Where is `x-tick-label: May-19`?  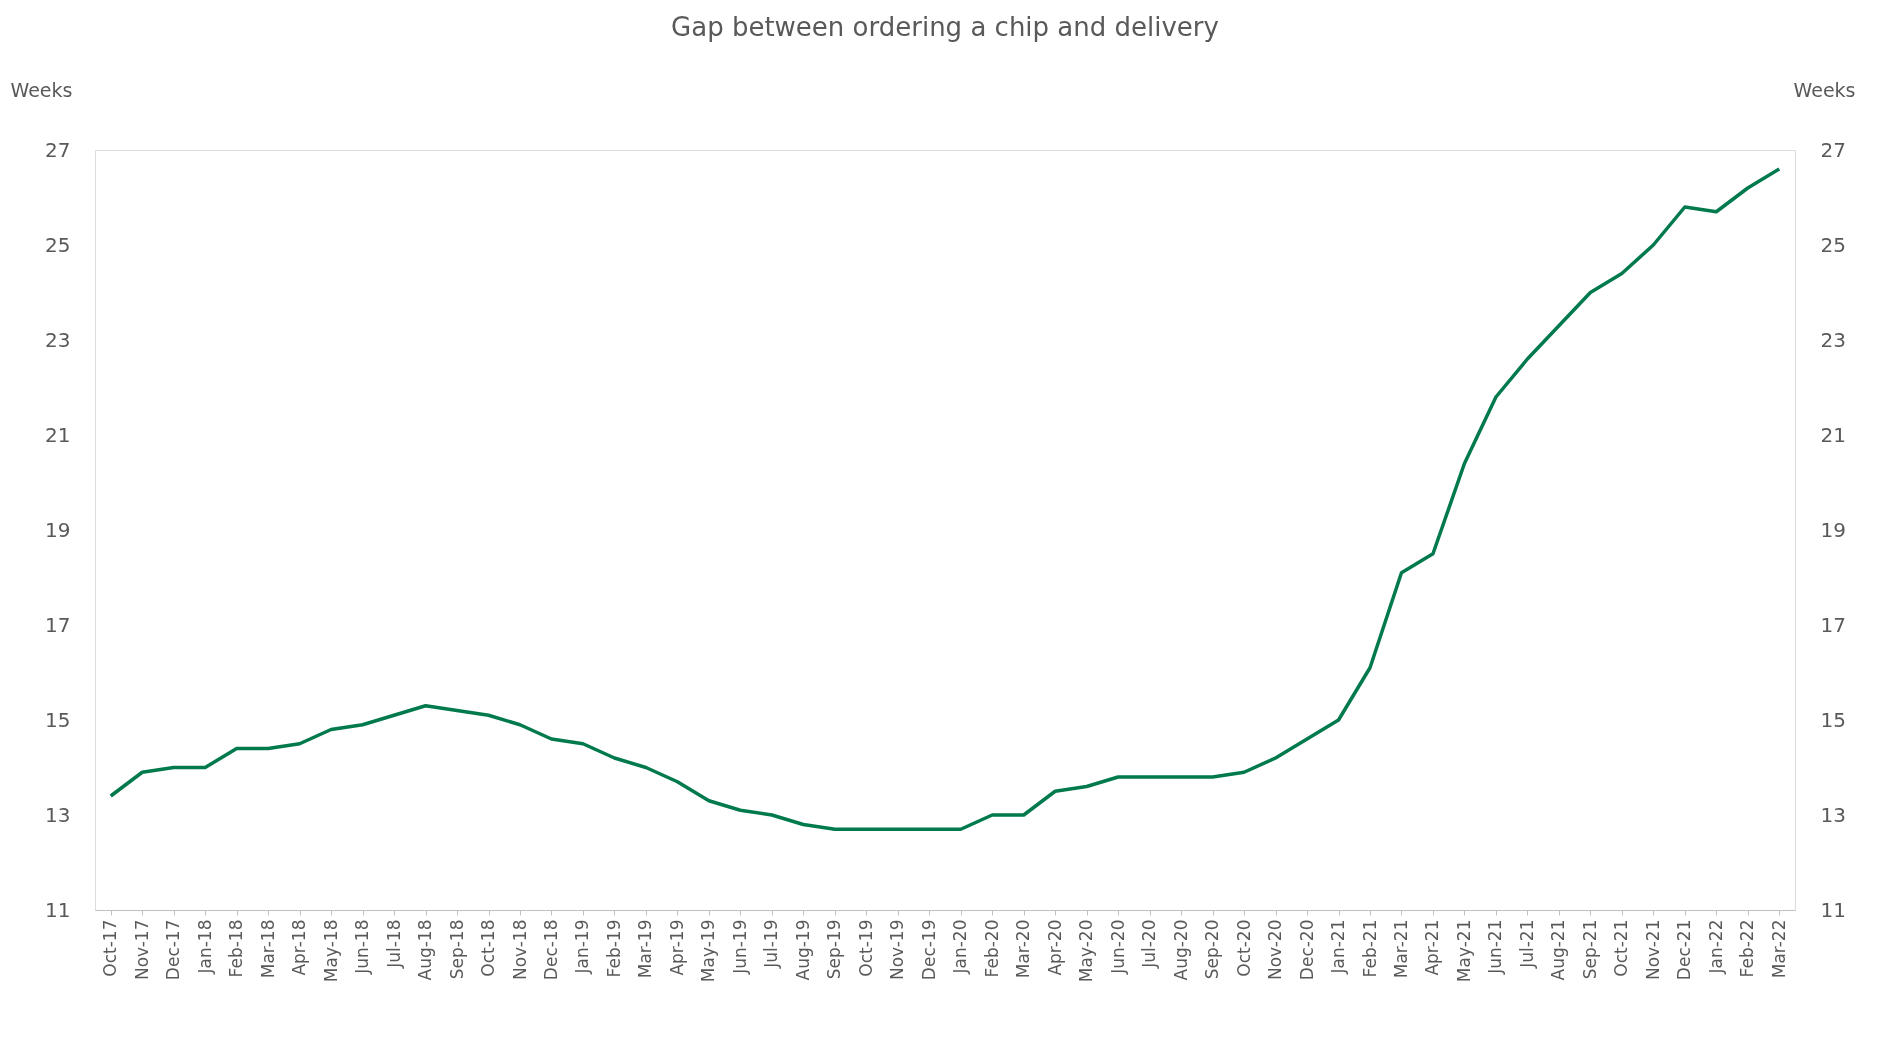
x-tick-label: May-19 is located at coordinates (708, 951).